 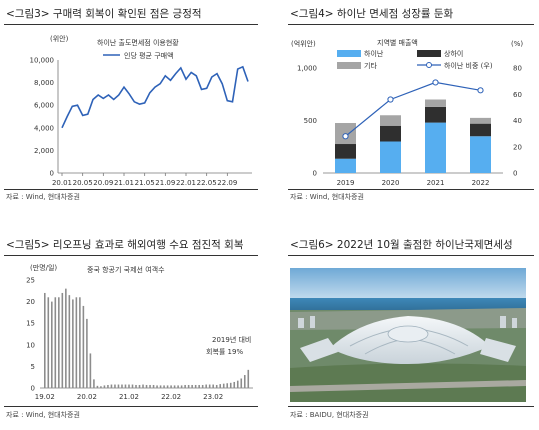 I want to click on fig4-legend-swatch-hainan, so click(x=349, y=53).